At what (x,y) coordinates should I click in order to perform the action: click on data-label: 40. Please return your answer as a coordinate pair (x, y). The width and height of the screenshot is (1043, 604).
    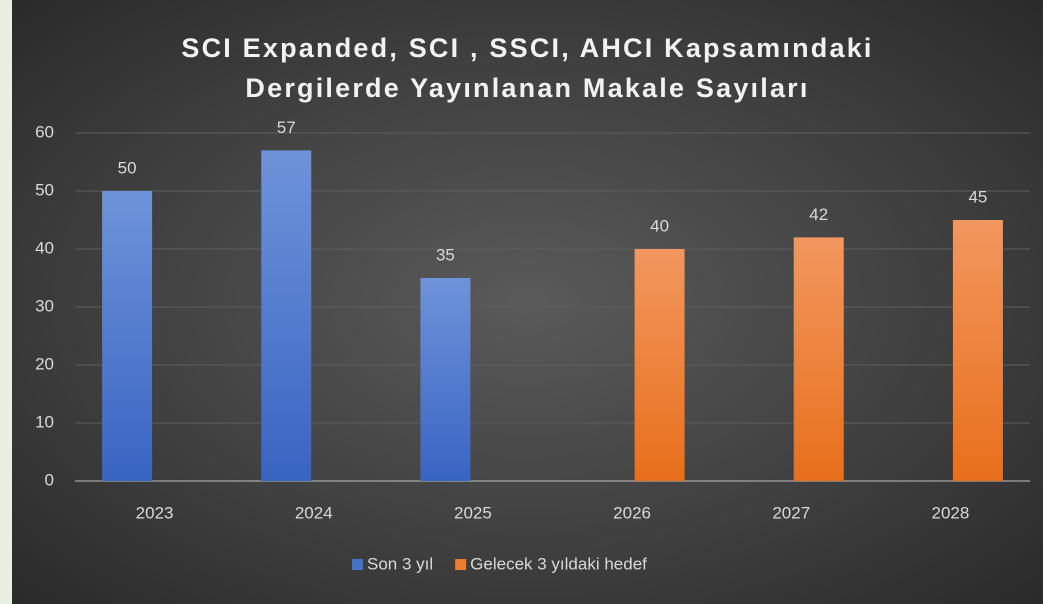
    Looking at the image, I should click on (659, 225).